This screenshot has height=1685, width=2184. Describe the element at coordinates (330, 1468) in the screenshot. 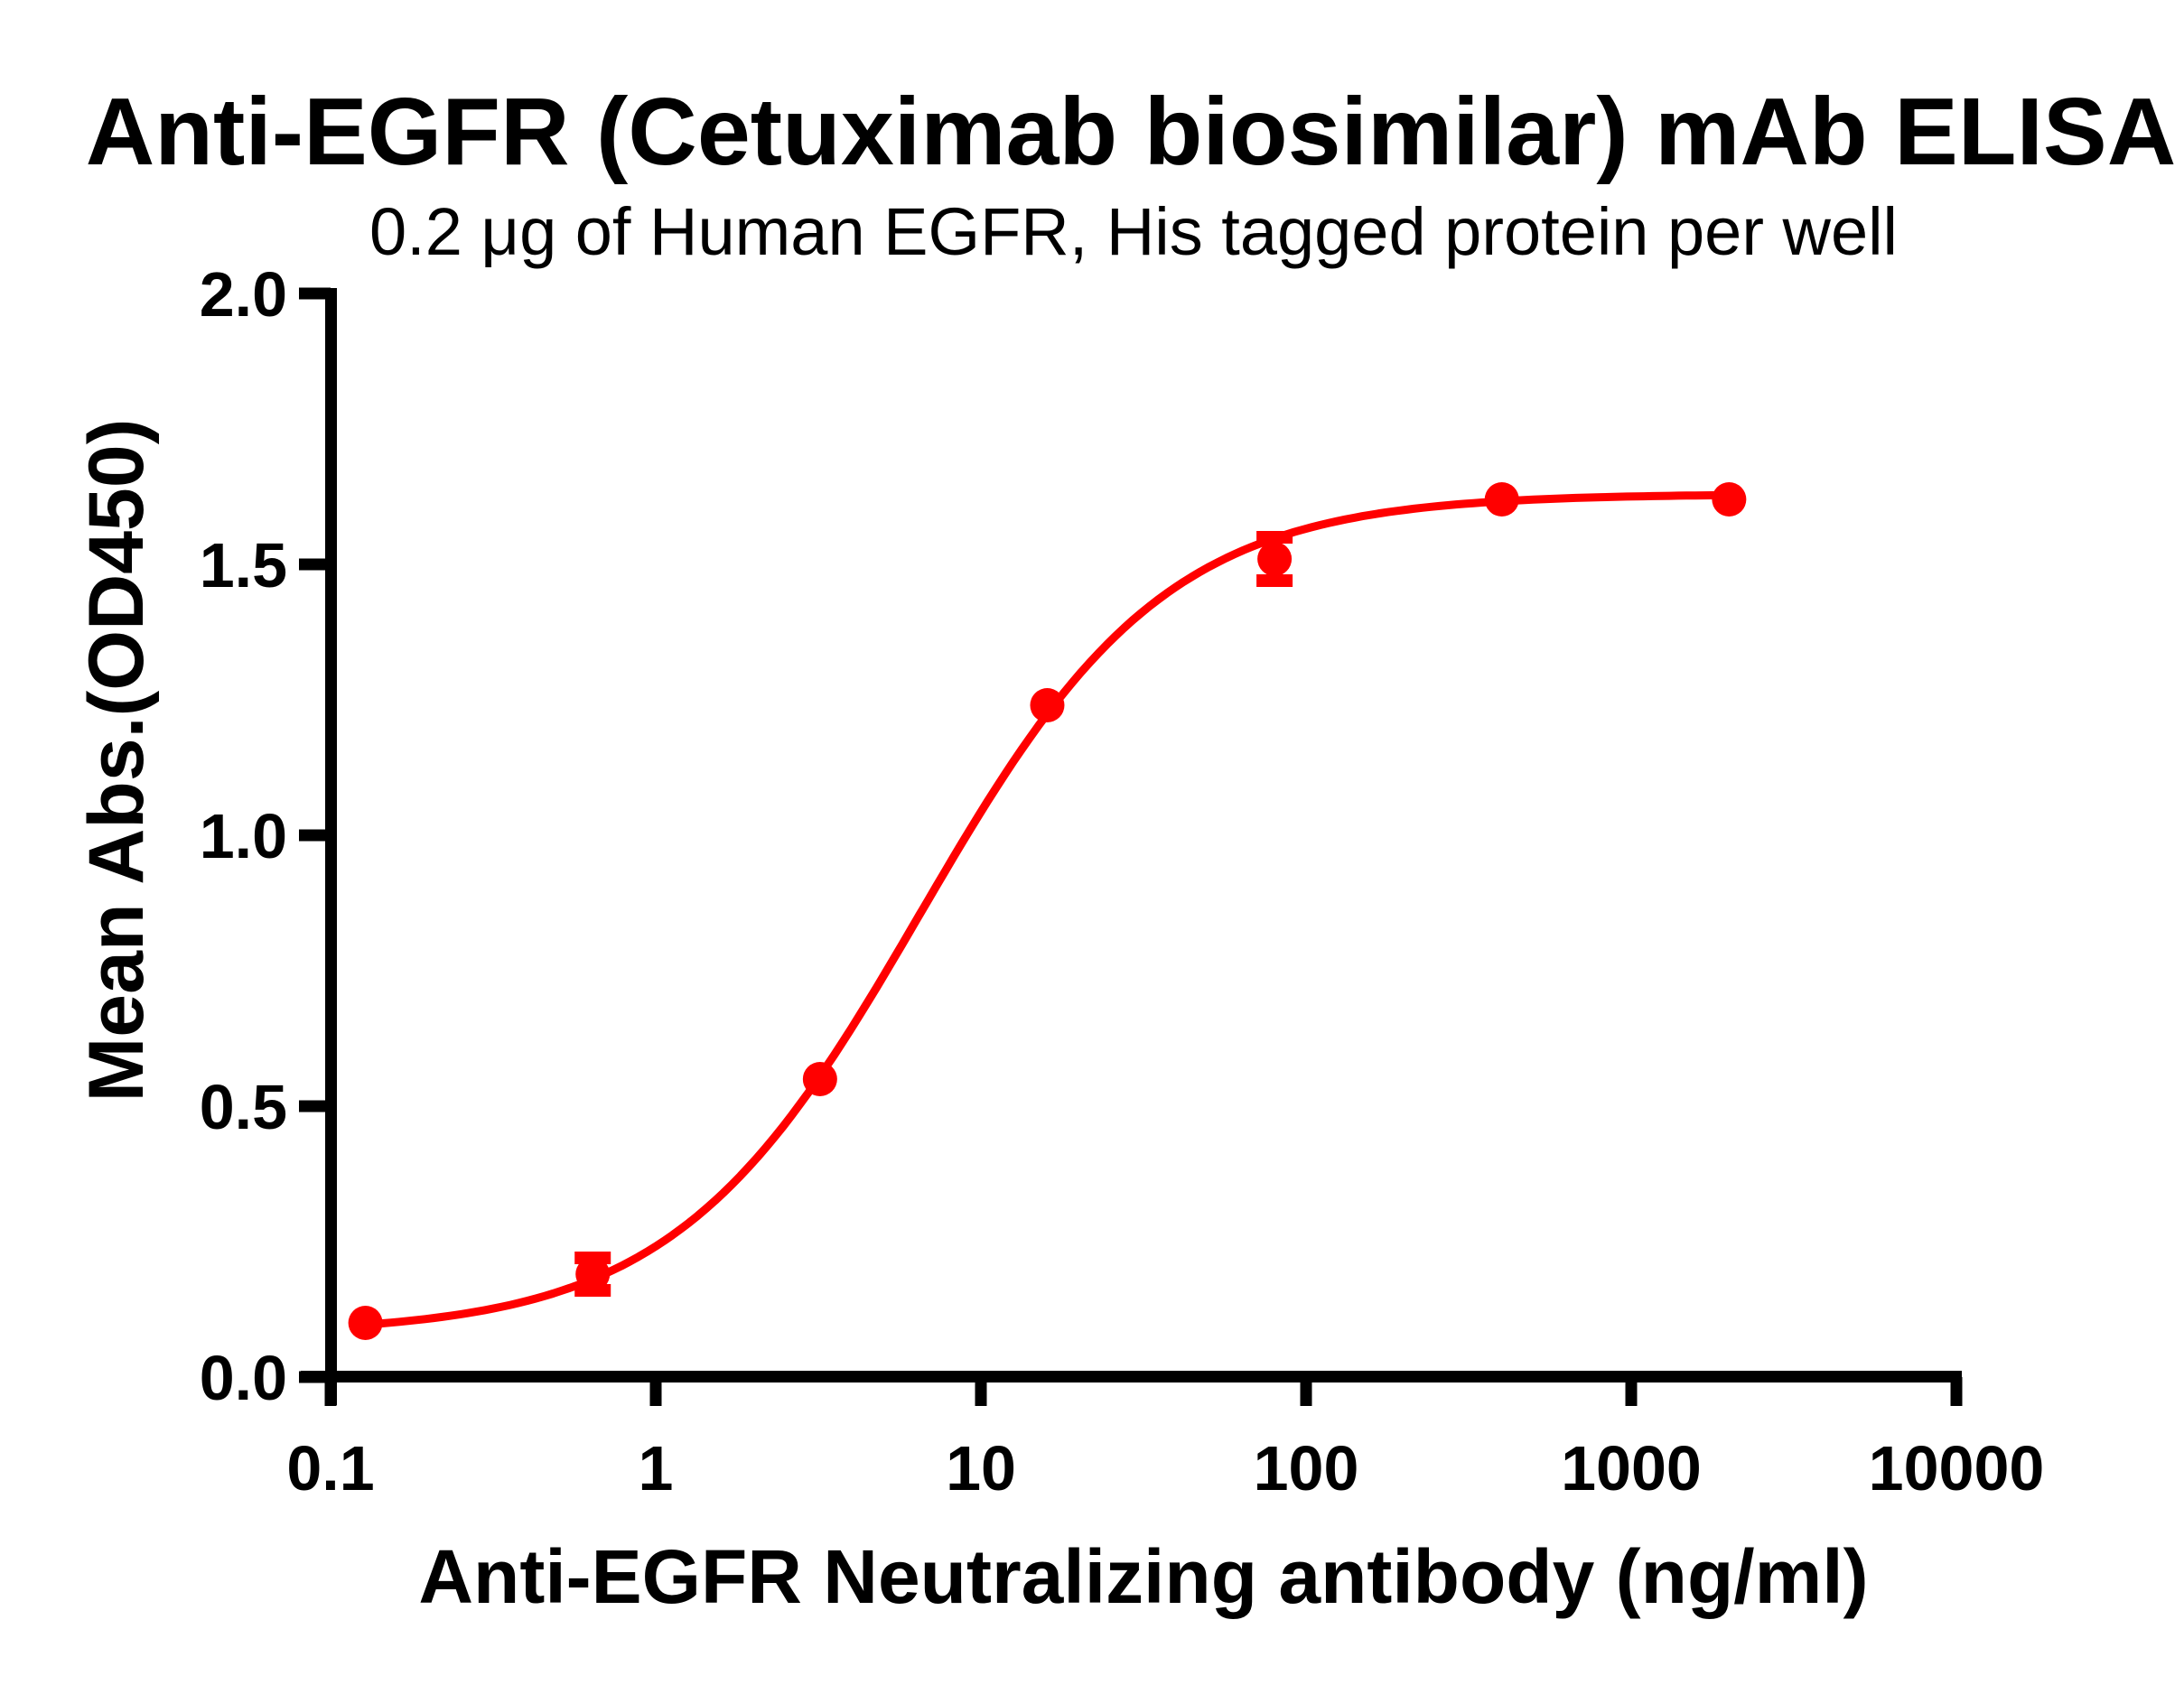

I see `x-tick-label: 0.1` at that location.